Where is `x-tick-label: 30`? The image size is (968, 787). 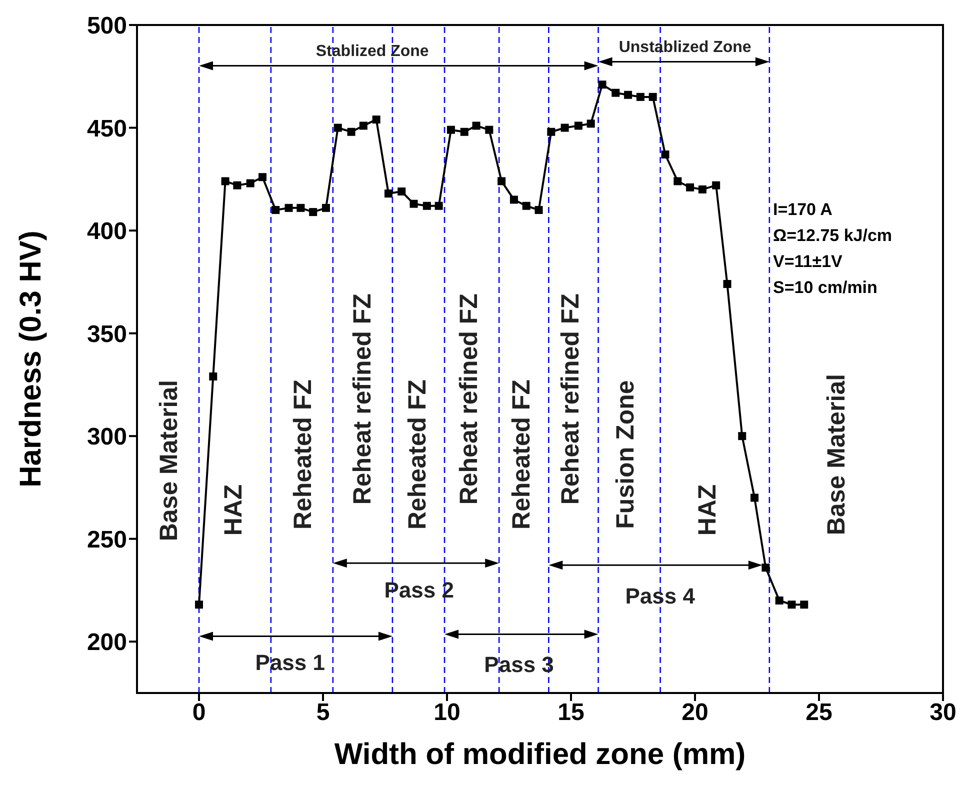 x-tick-label: 30 is located at coordinates (943, 712).